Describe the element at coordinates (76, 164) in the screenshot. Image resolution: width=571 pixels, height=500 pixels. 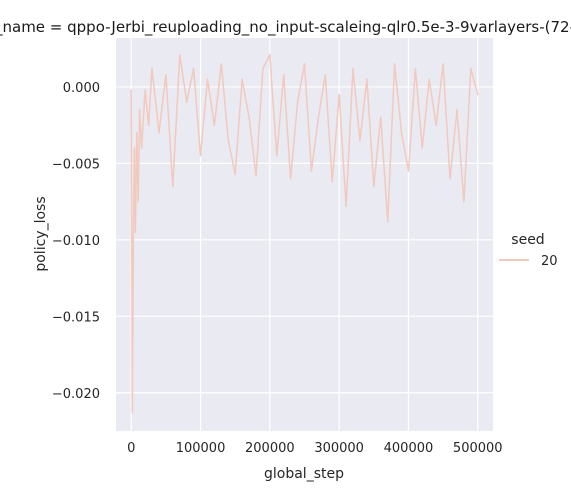
I see `y-tick-label: −0.005` at that location.